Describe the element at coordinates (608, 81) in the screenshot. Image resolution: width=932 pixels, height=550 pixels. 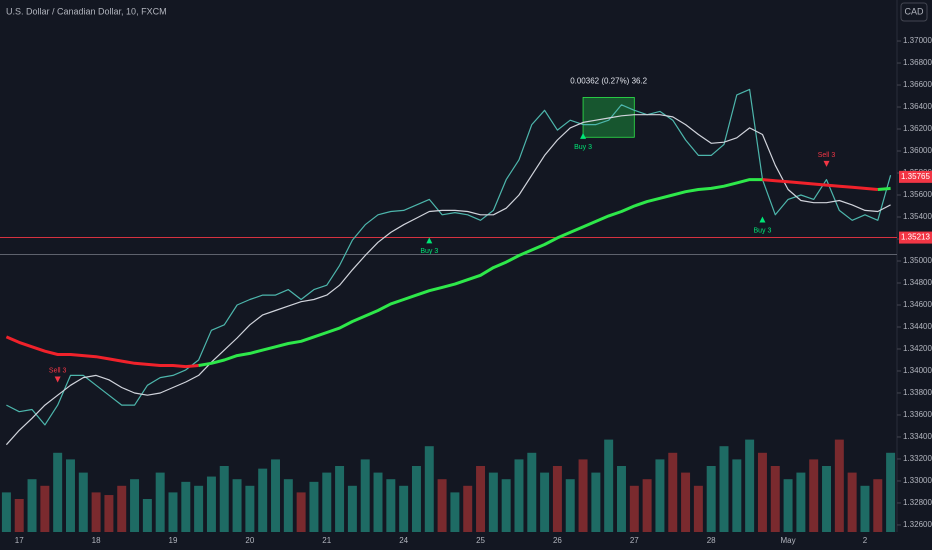
I see `measure-label: 0.00362 (0.27%) 36.2` at that location.